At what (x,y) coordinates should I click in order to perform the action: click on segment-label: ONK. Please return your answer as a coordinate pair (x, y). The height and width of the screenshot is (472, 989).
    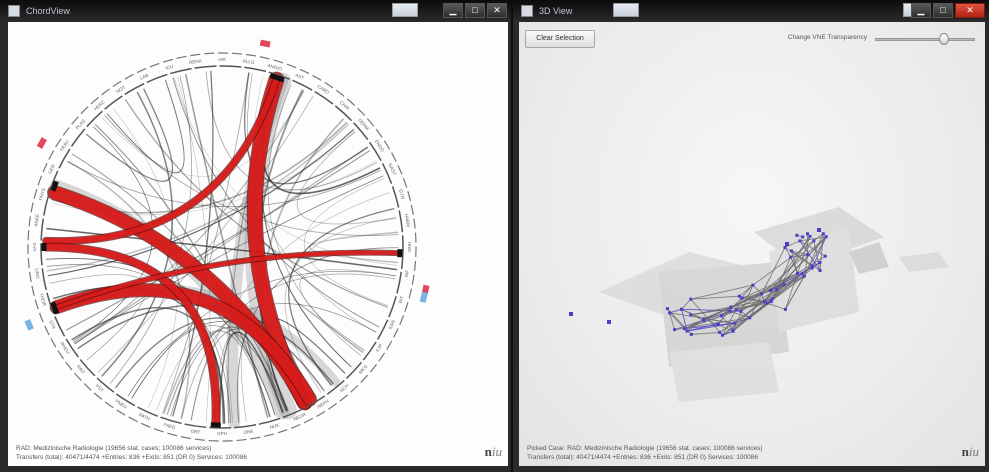
    Looking at the image, I should click on (248, 432).